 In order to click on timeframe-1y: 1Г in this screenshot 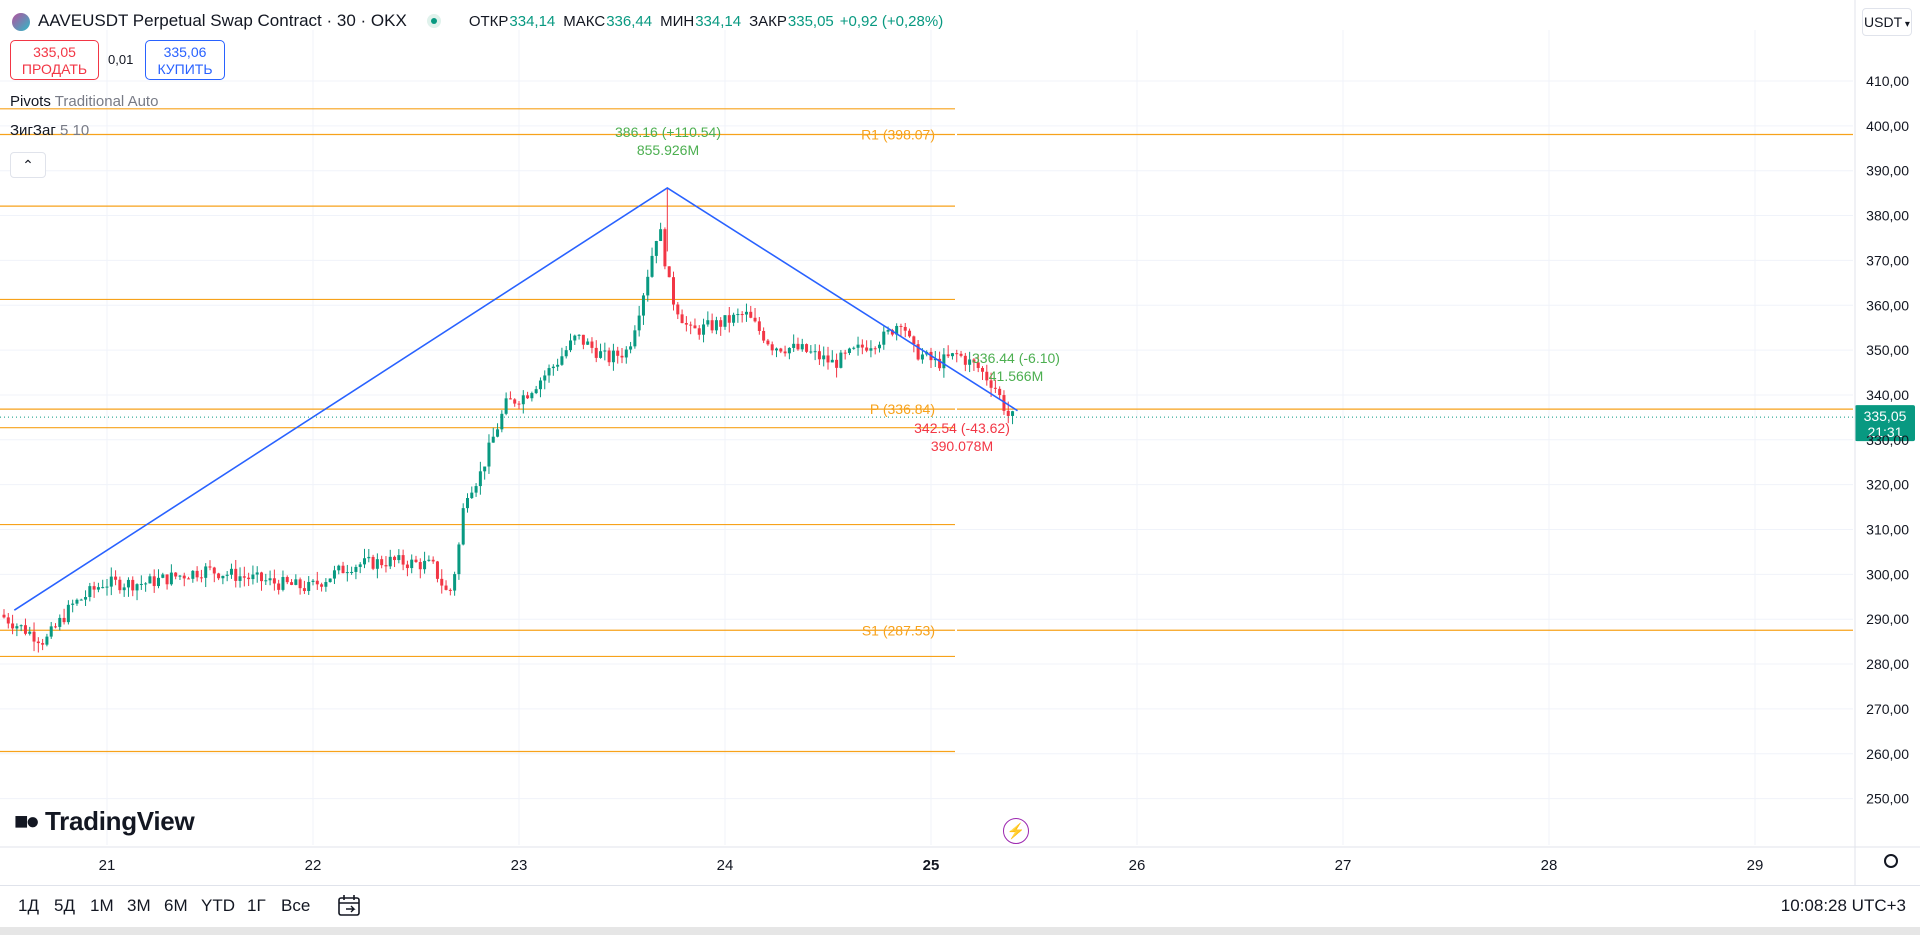, I will do `click(256, 905)`.